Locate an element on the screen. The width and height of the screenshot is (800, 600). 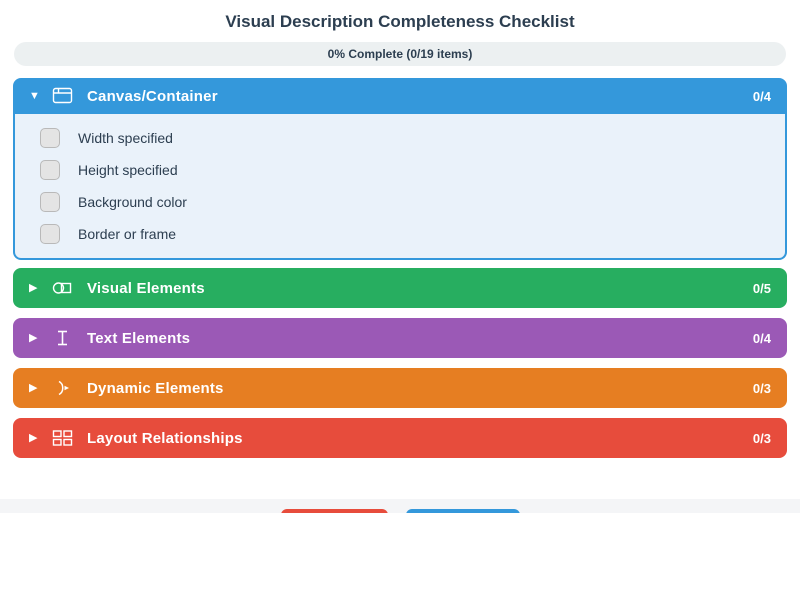
section-header-text-elements: ▶ Text Elements 0/4 is located at coordinates (400, 338).